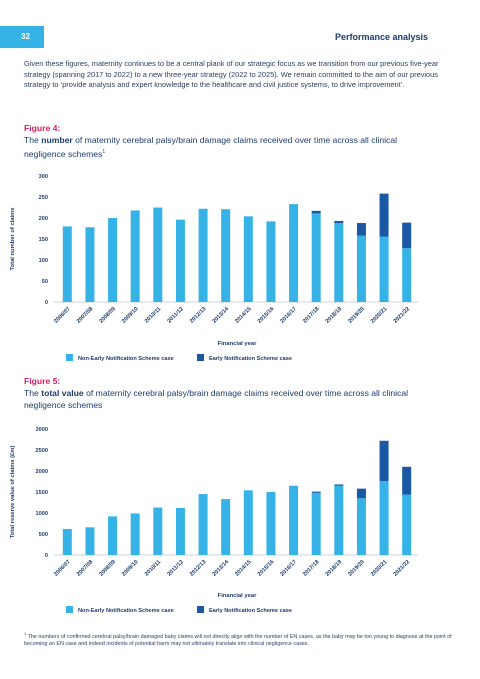  Describe the element at coordinates (126, 359) in the screenshot. I see `figure4-legend-label-non-en: Non-Early Notification Scheme case` at that location.